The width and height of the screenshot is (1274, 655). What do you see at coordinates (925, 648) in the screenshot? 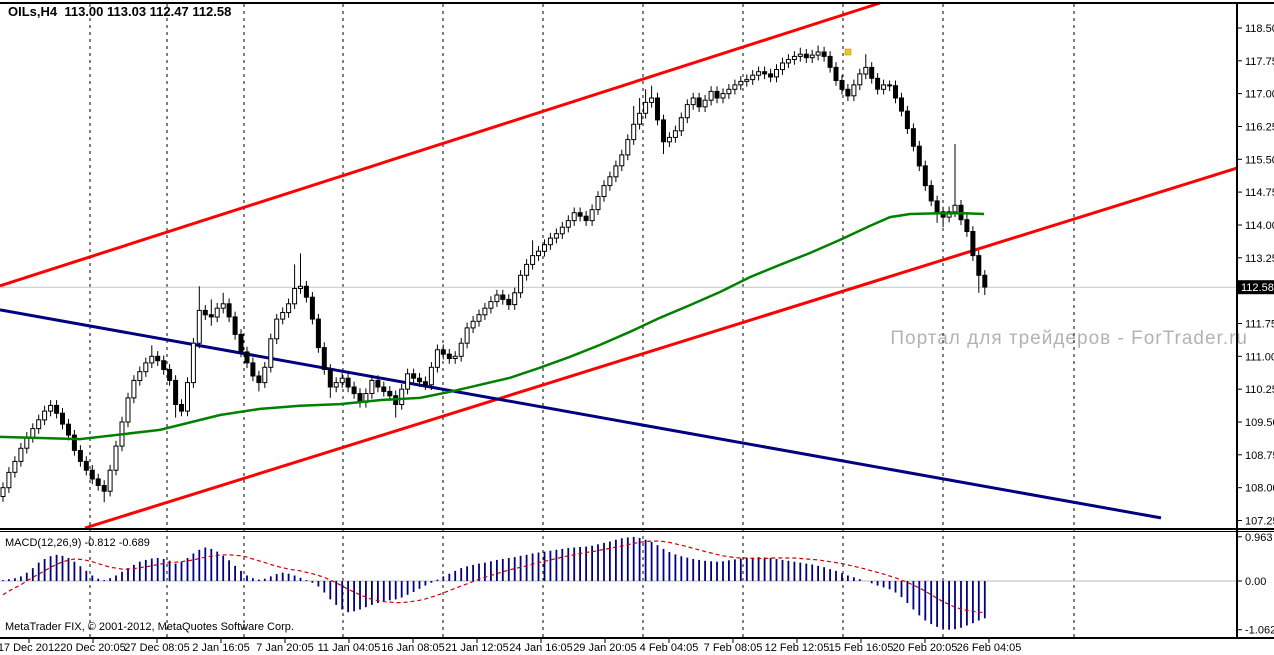
I see `time-axis-label: 20 Feb 20:05` at bounding box center [925, 648].